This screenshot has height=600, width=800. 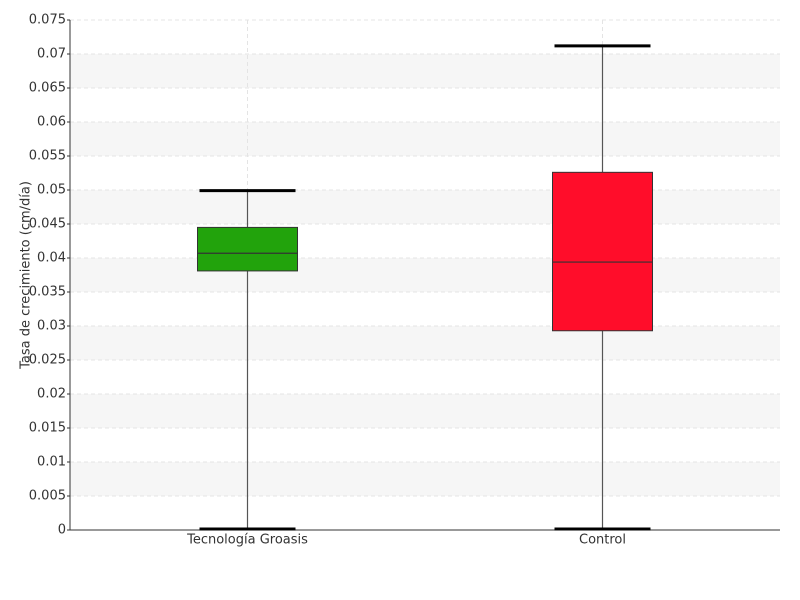 What do you see at coordinates (62, 530) in the screenshot?
I see `y-tick-label: 0` at bounding box center [62, 530].